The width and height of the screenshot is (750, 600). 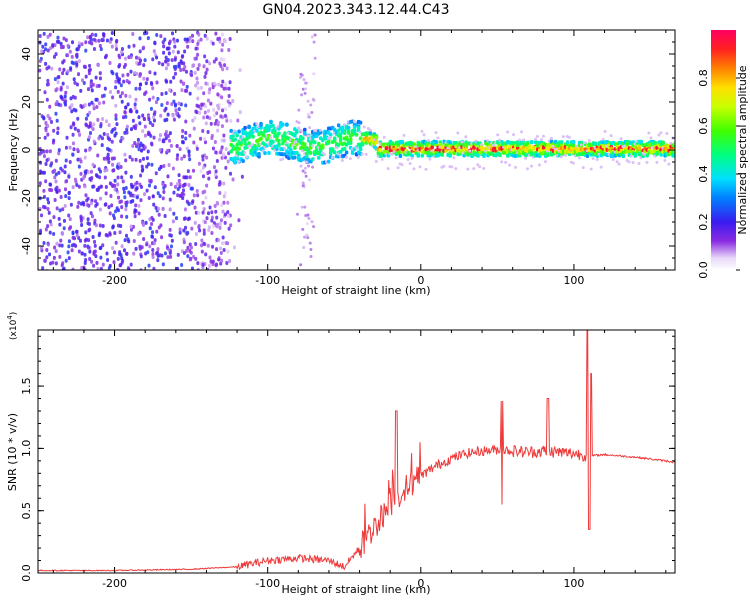 What do you see at coordinates (26, 449) in the screenshot?
I see `y-tick-label: 1.0` at bounding box center [26, 449].